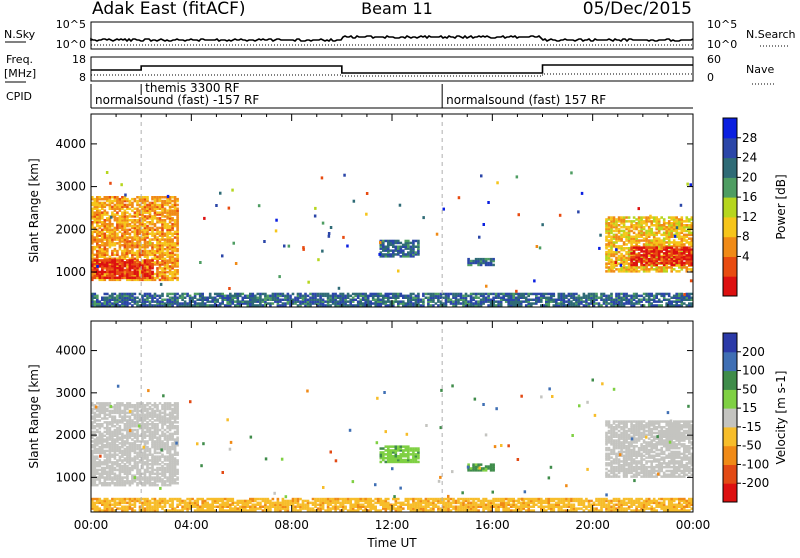  I want to click on date-title: 05/Dec/2015, so click(637, 9).